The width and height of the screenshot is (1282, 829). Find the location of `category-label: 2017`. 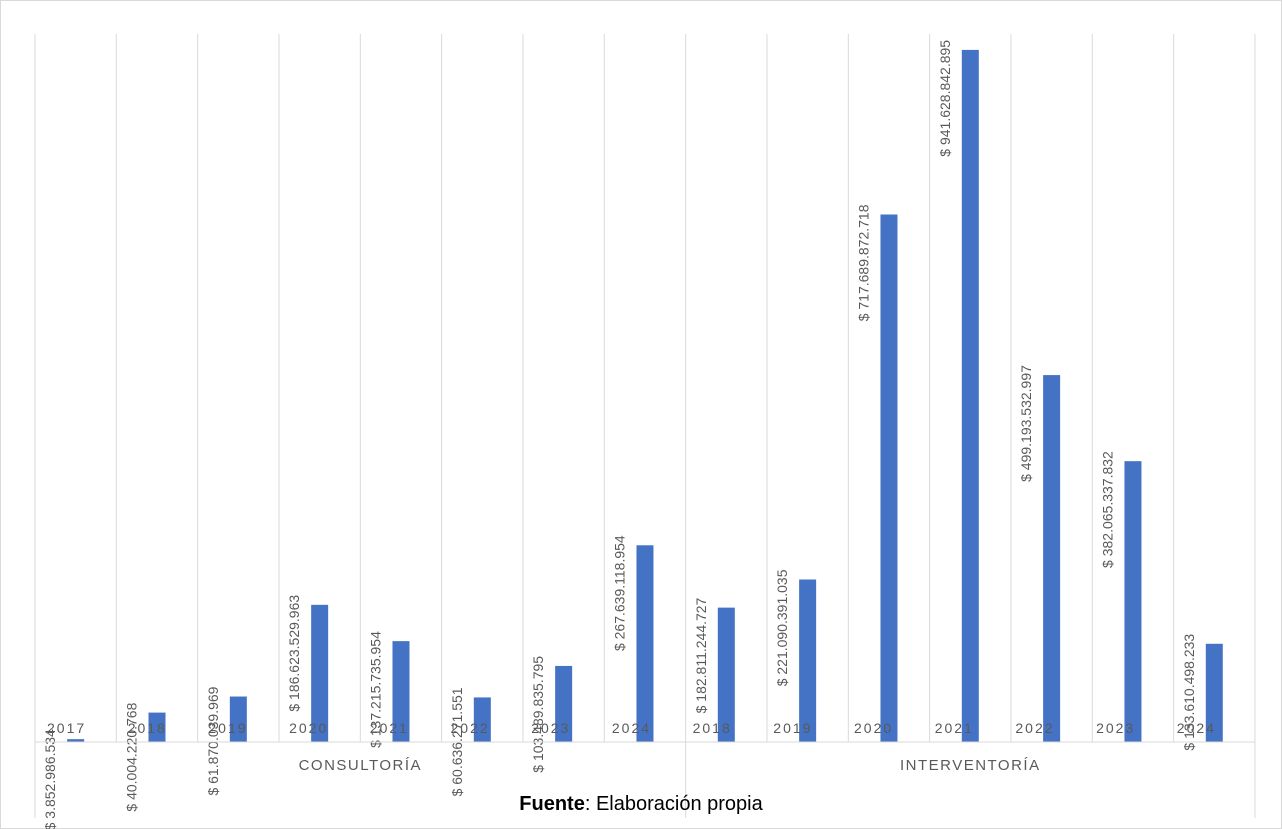

category-label: 2017 is located at coordinates (66, 728).